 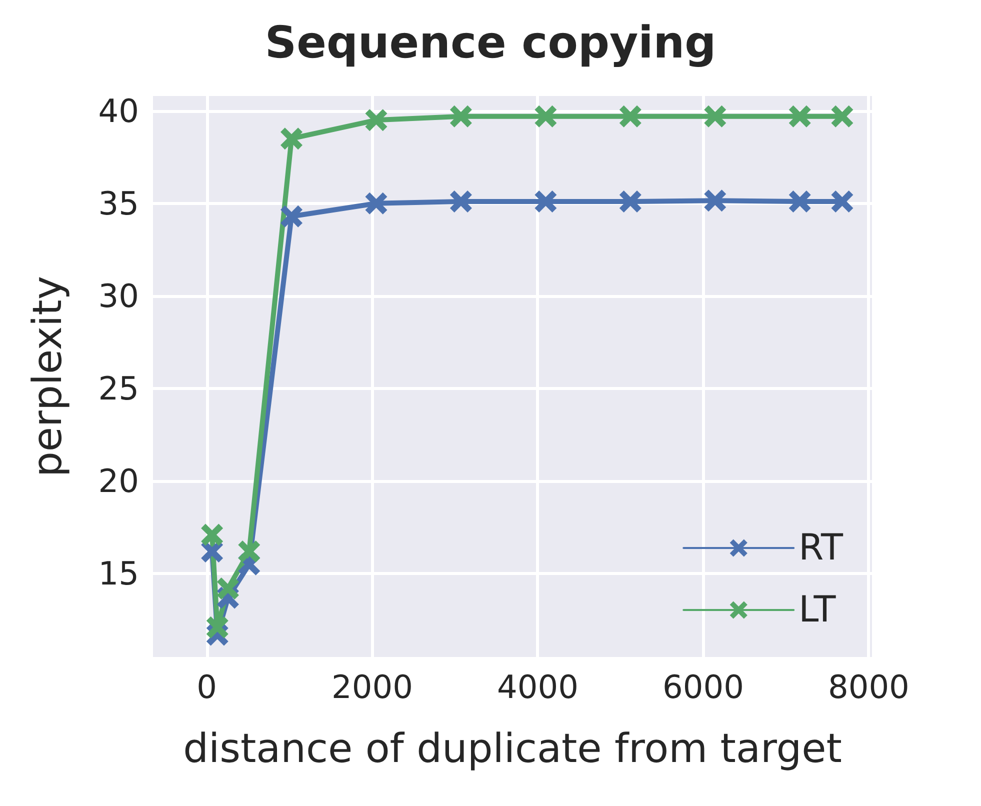 What do you see at coordinates (118, 295) in the screenshot?
I see `y-tick-label: 30` at bounding box center [118, 295].